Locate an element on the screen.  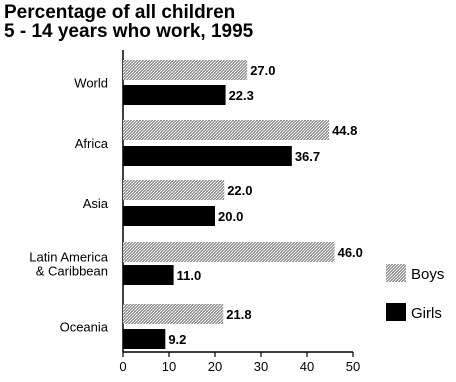
x-tick-label: 0 is located at coordinates (122, 366).